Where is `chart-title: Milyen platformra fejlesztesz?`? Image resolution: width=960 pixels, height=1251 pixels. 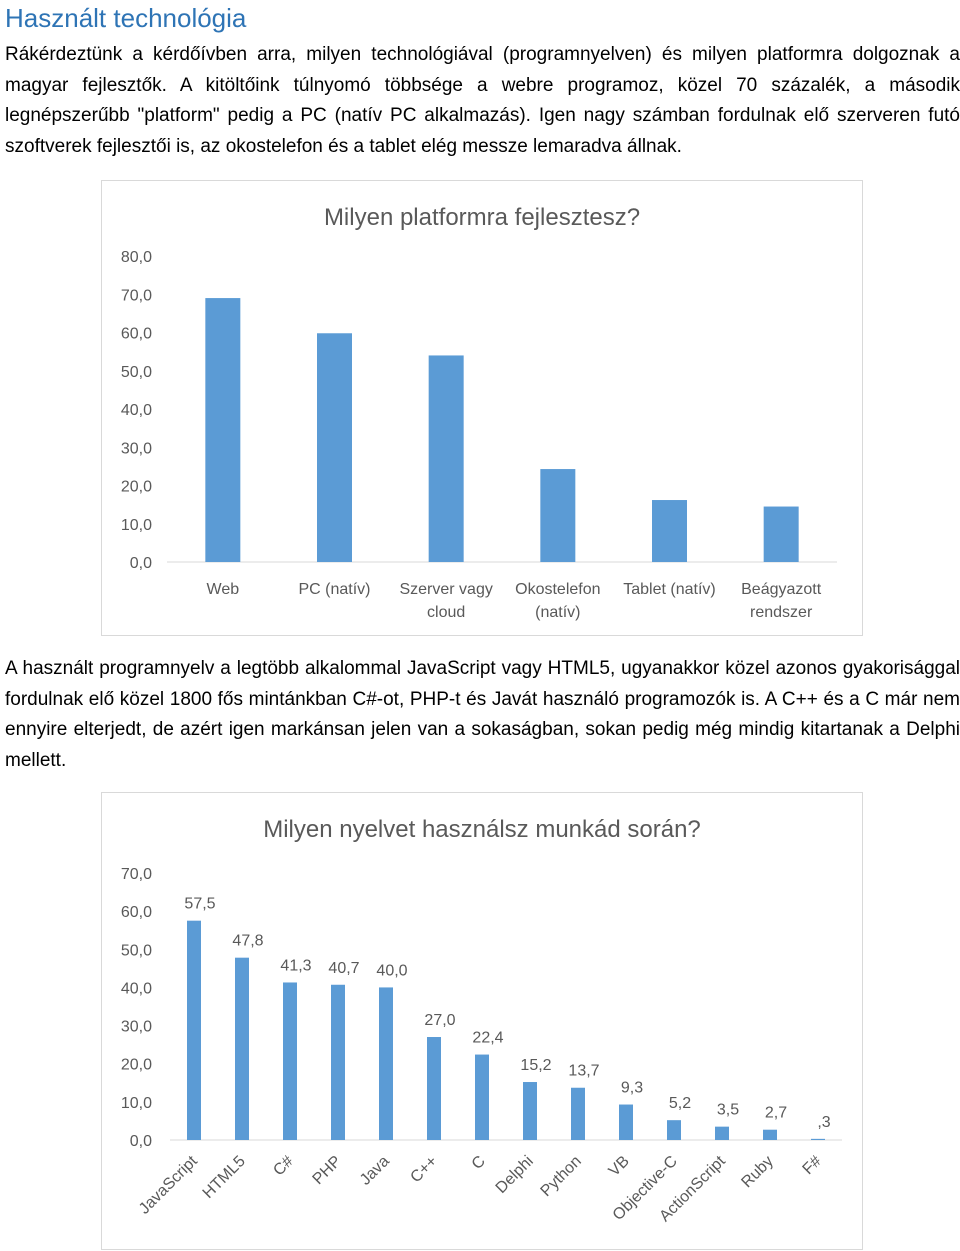 chart-title: Milyen platformra fejlesztesz? is located at coordinates (482, 217).